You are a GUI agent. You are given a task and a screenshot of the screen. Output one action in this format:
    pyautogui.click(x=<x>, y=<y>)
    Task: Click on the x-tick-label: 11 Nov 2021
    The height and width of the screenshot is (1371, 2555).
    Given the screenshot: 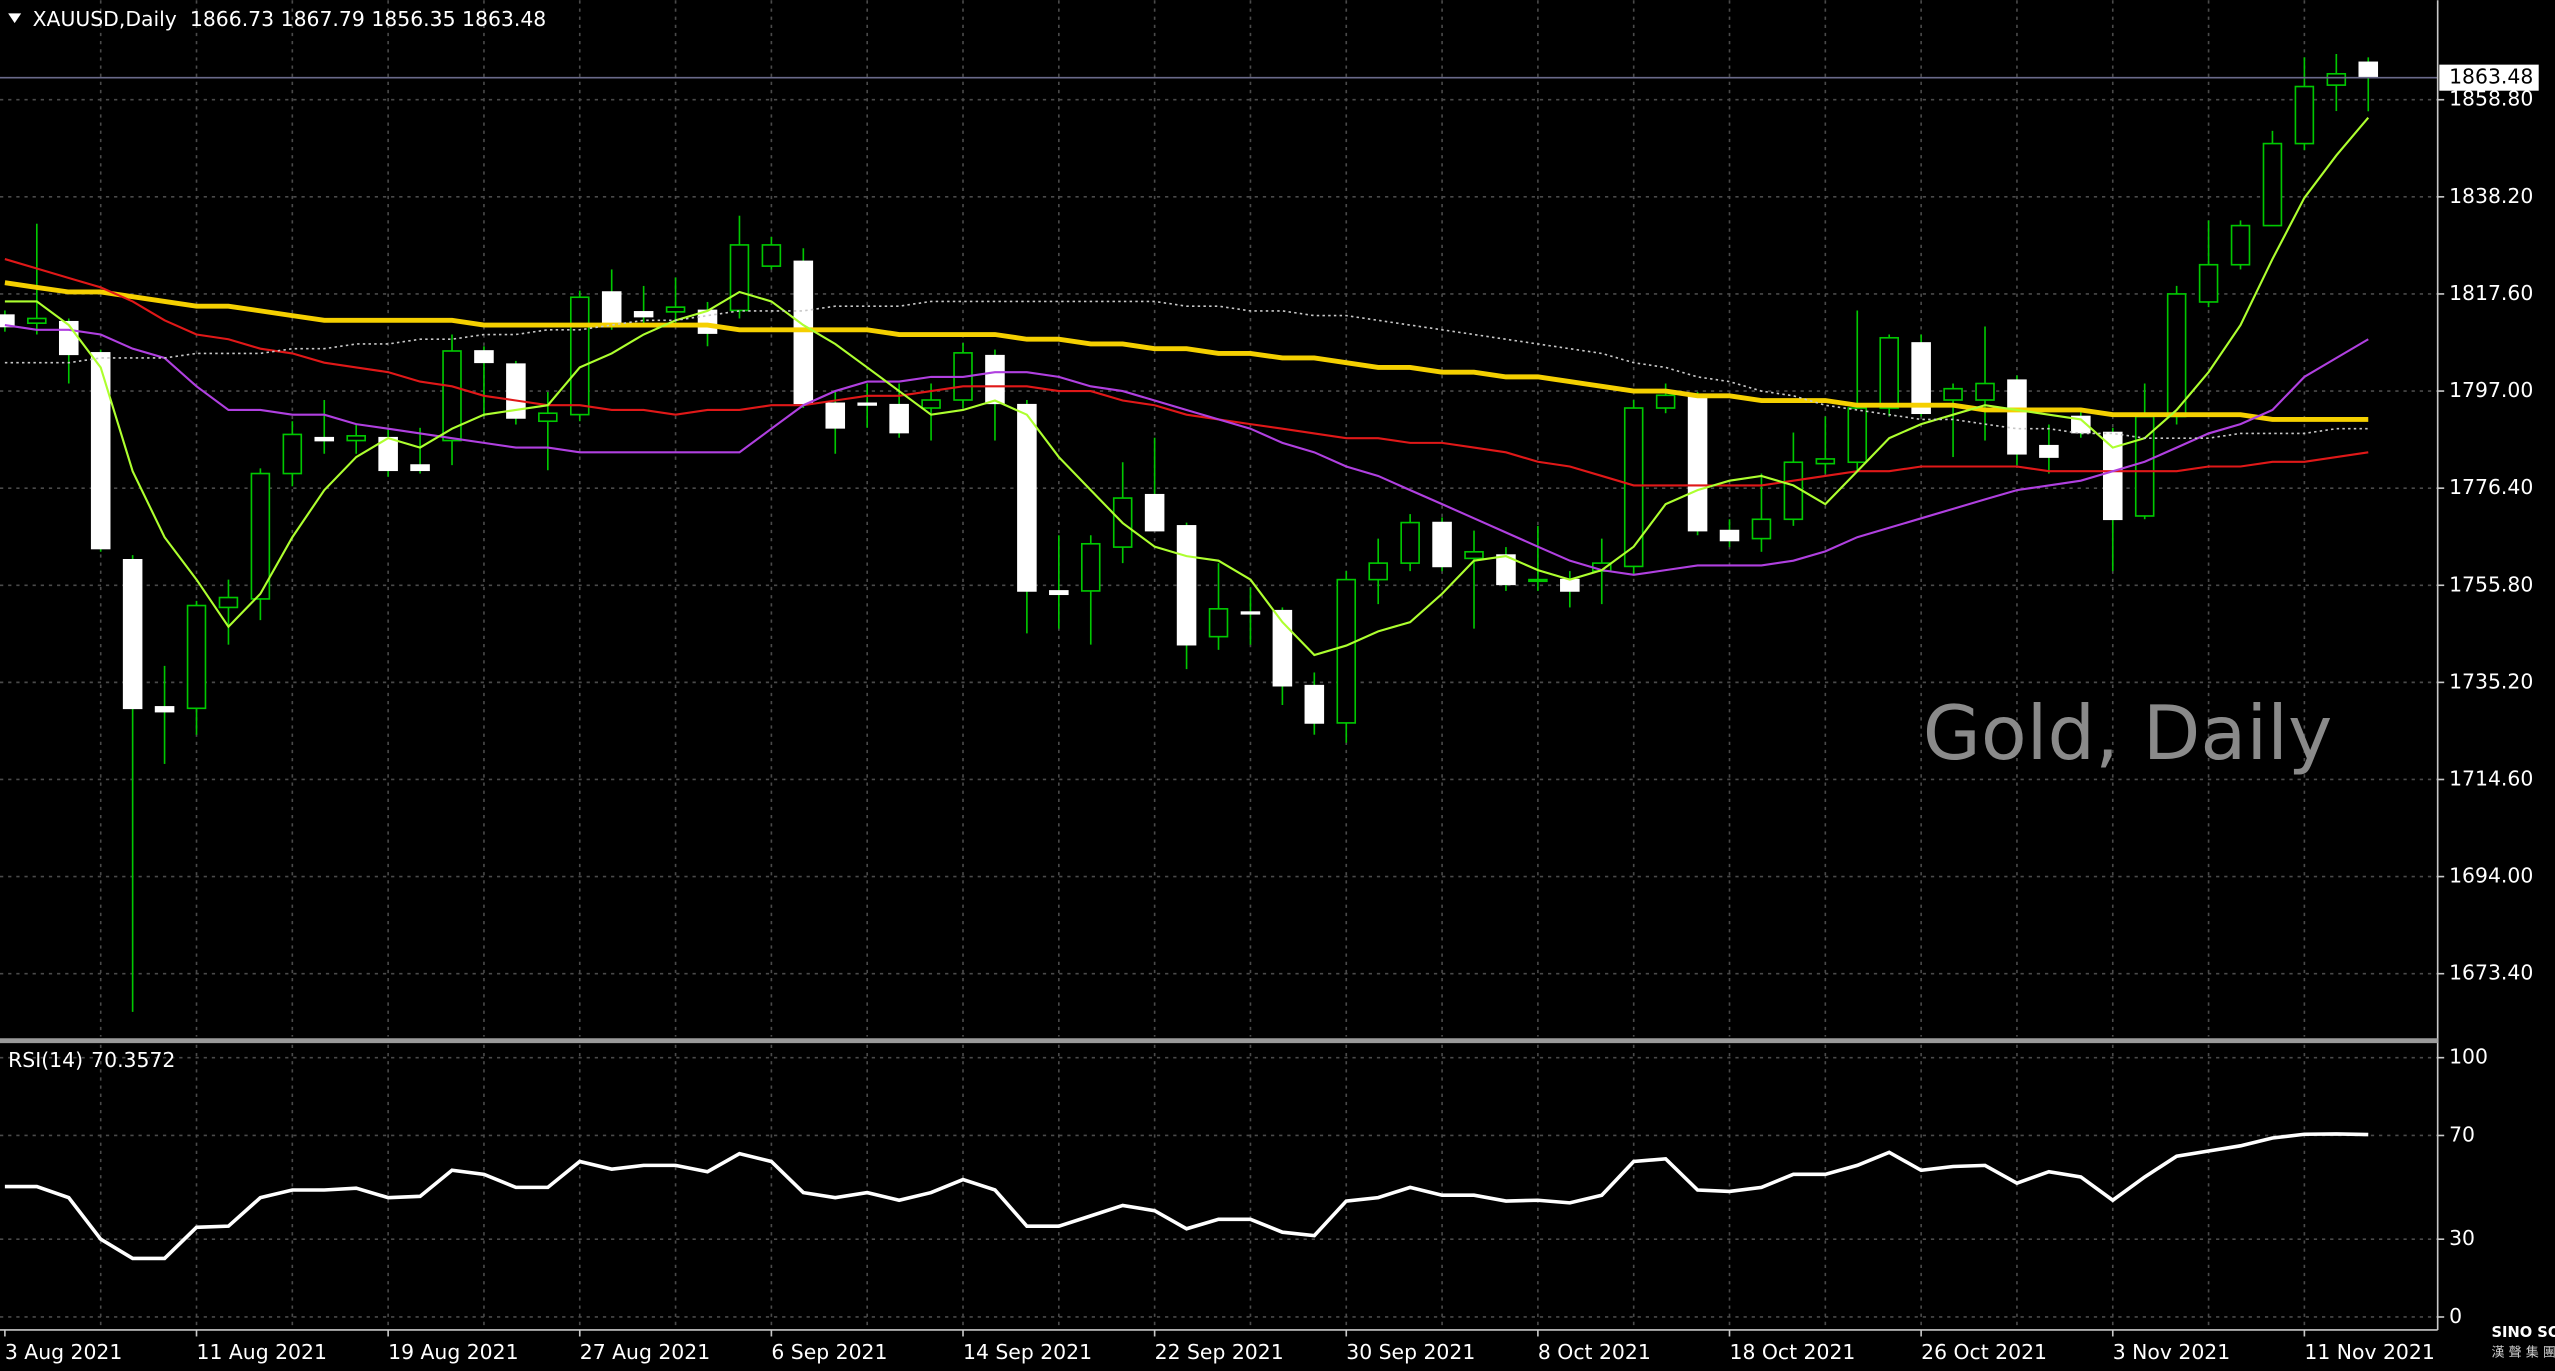 What is the action you would take?
    pyautogui.click(x=2369, y=1352)
    